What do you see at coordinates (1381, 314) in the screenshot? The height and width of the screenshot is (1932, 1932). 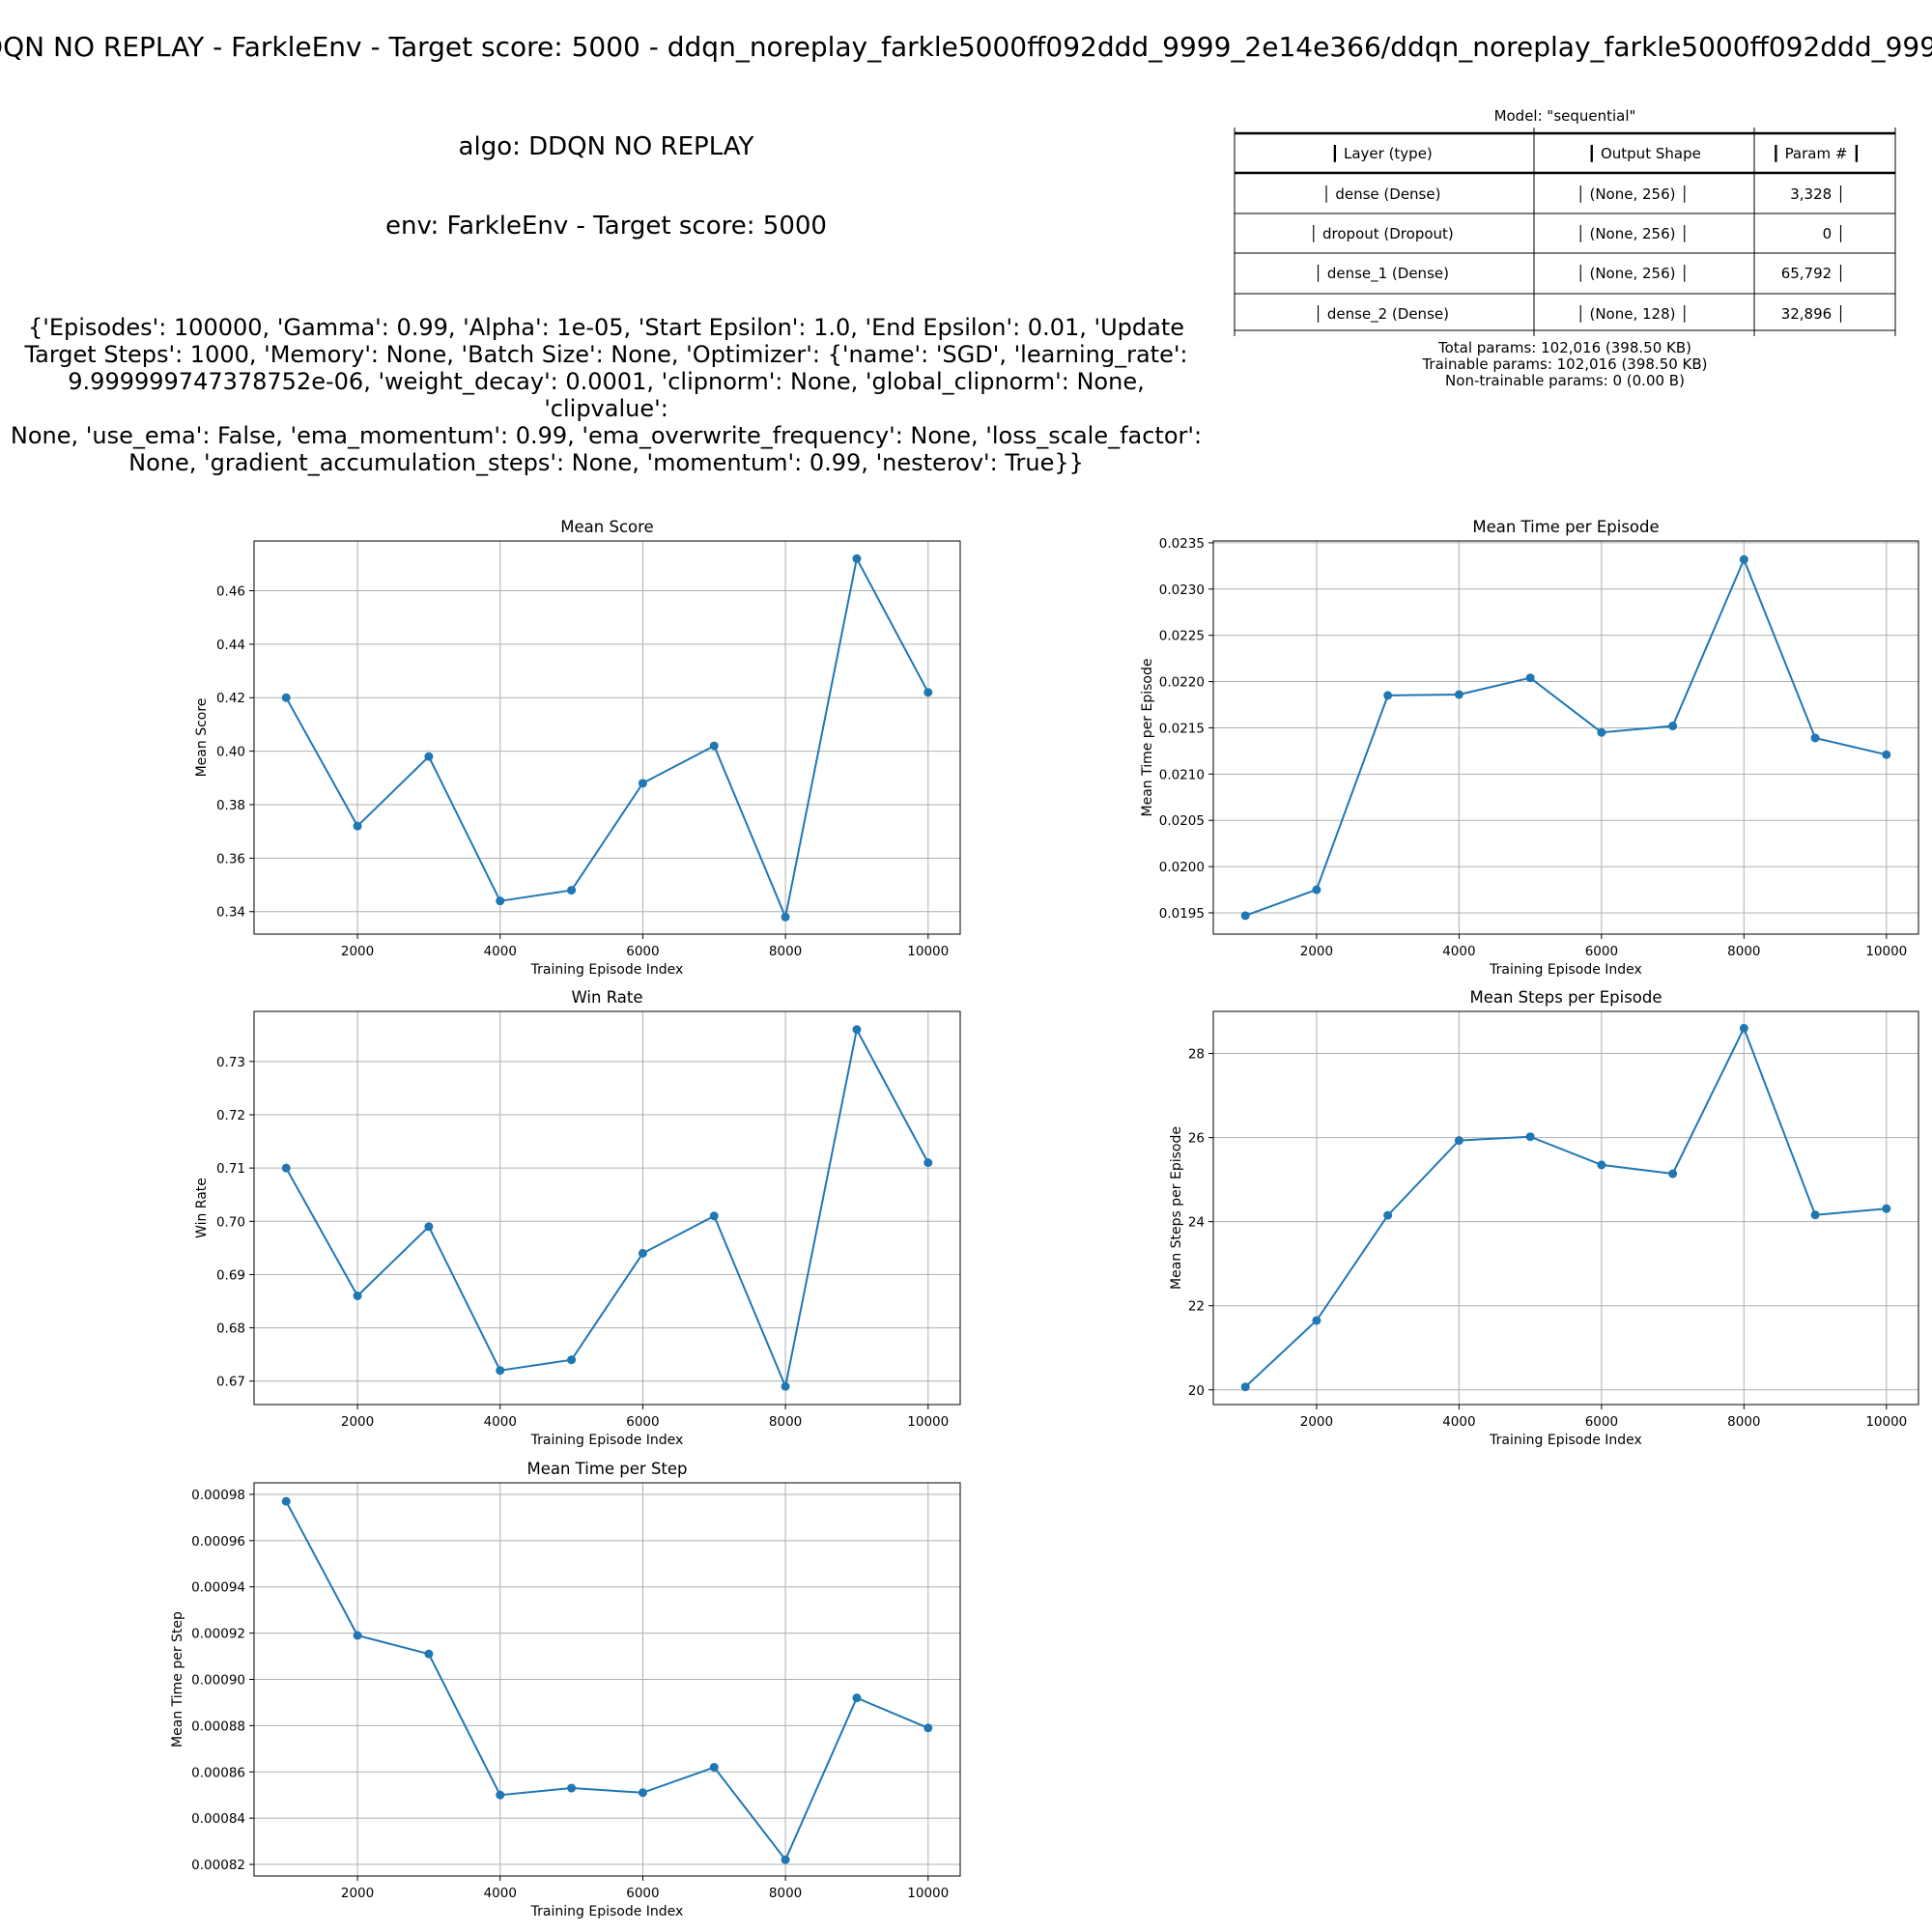 I see `summary-layer-cell: │ dense_2 (Dense)` at bounding box center [1381, 314].